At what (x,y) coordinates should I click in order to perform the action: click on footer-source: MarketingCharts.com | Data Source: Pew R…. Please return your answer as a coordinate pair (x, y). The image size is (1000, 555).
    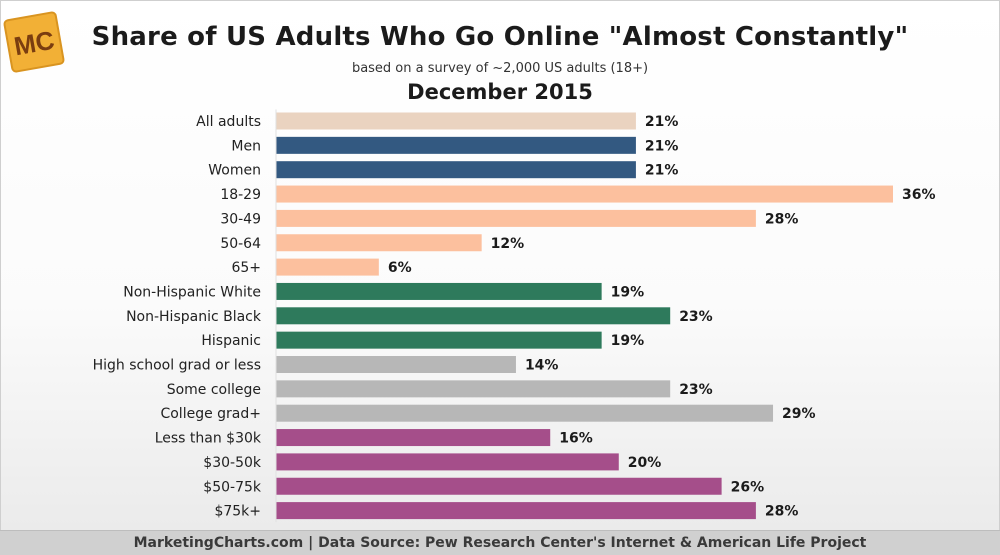
    Looking at the image, I should click on (500, 542).